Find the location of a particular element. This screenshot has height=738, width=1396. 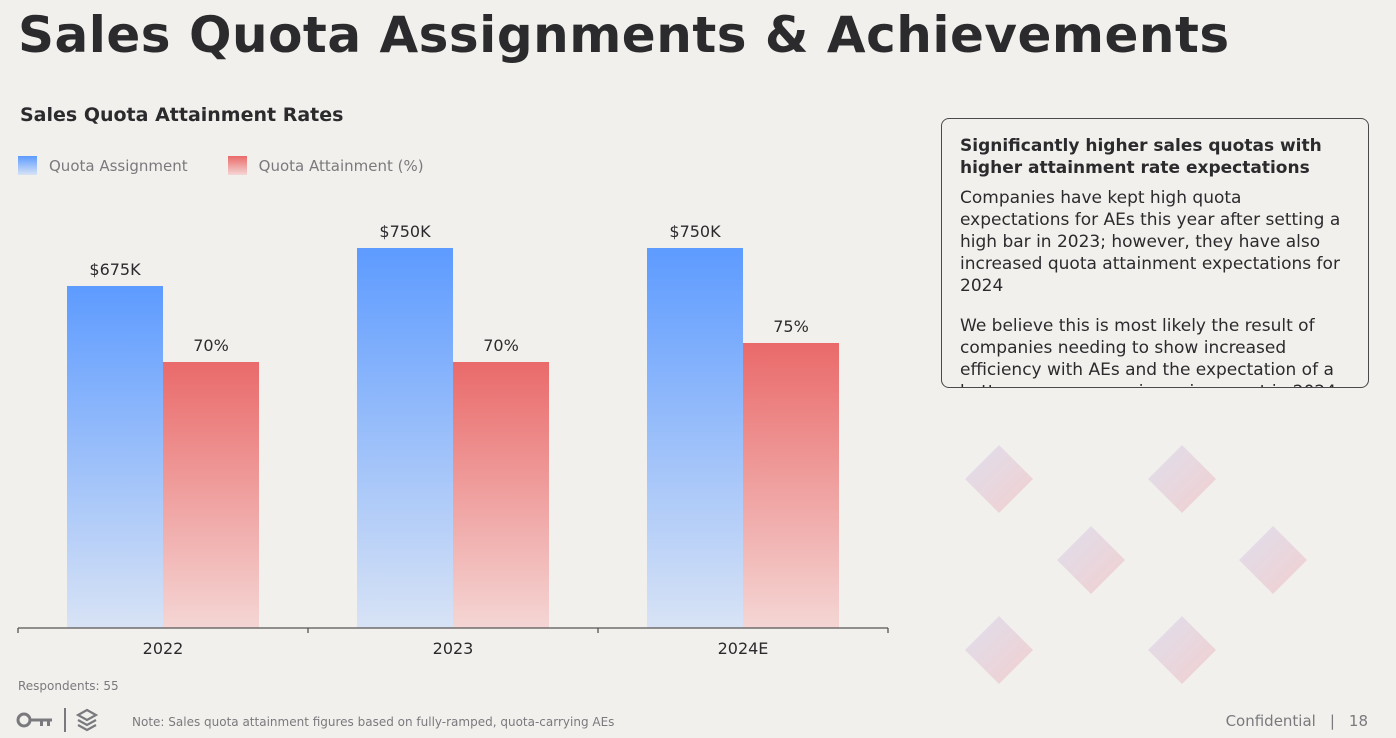

x-tick-label: 2024E is located at coordinates (743, 648).